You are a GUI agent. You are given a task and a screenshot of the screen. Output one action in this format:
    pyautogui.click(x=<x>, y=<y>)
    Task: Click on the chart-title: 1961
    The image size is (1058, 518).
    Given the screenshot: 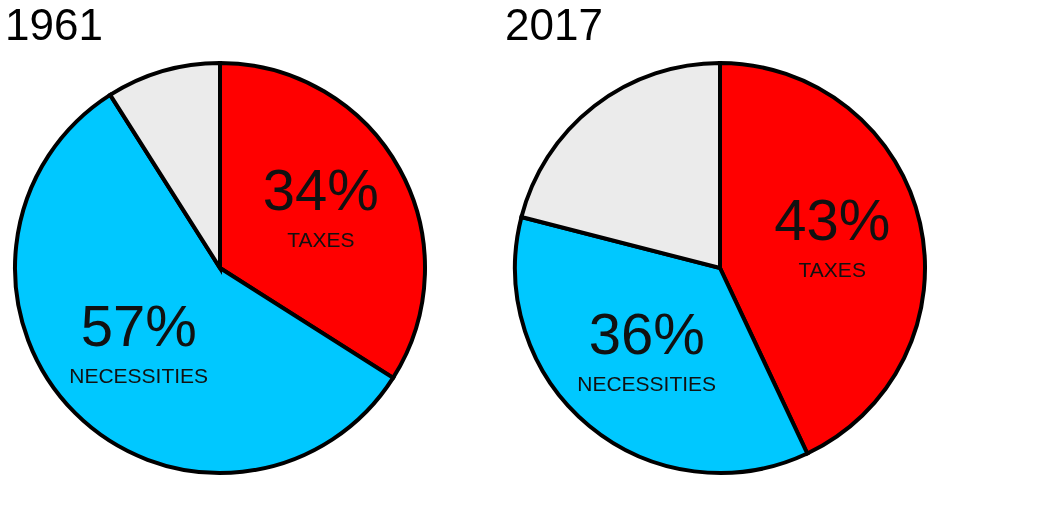 What is the action you would take?
    pyautogui.click(x=54, y=24)
    